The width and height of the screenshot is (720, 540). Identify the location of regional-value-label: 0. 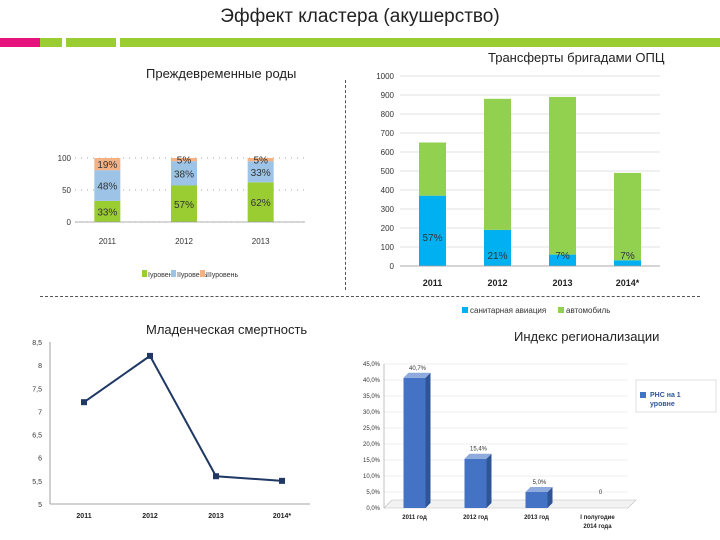
(601, 493).